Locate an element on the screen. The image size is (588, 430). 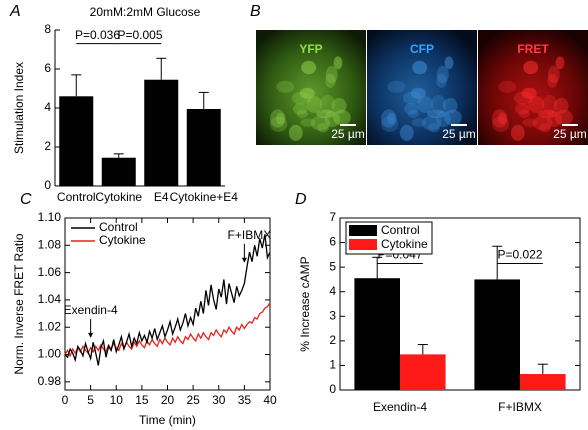
annotation-label: F+IBMX is located at coordinates (250, 235).